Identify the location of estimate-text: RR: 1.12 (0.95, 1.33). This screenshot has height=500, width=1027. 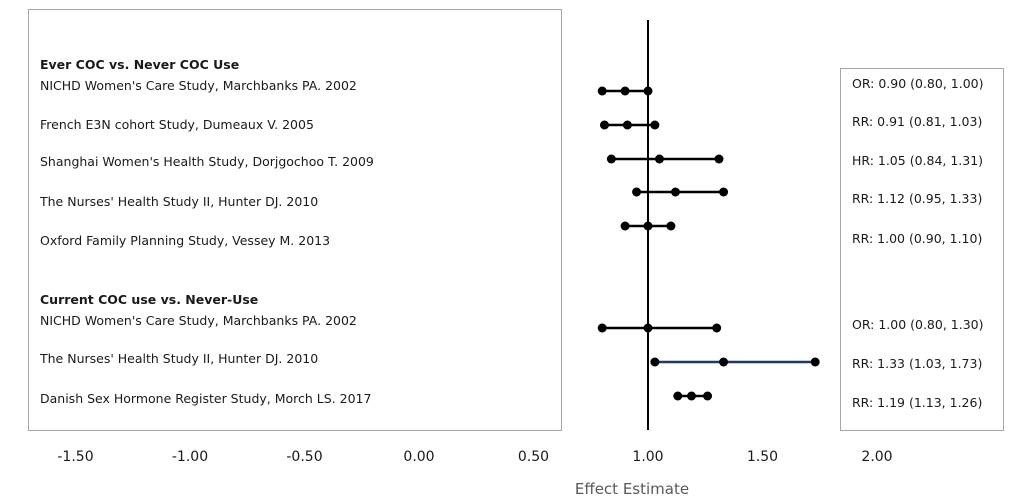
(917, 198).